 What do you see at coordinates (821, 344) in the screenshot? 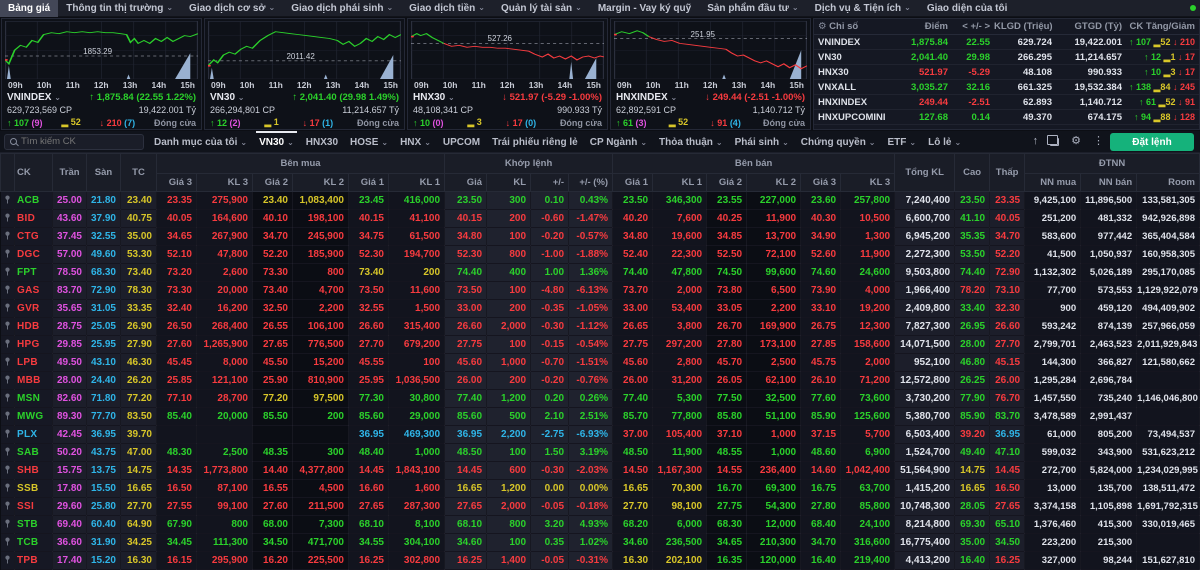
I see `sell-price-3: 27.85` at bounding box center [821, 344].